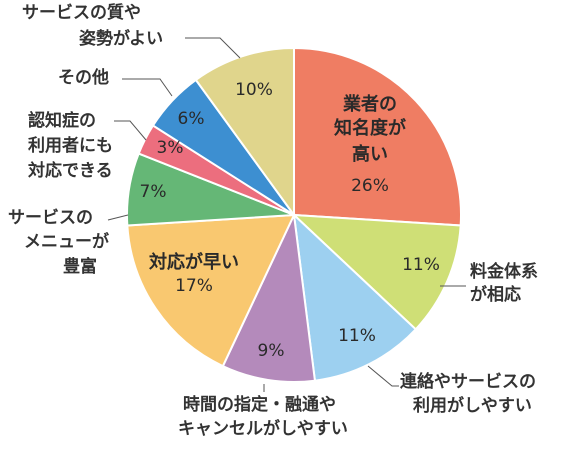  Describe the element at coordinates (504, 271) in the screenshot. I see `slice-name-label: 料金体系` at that location.